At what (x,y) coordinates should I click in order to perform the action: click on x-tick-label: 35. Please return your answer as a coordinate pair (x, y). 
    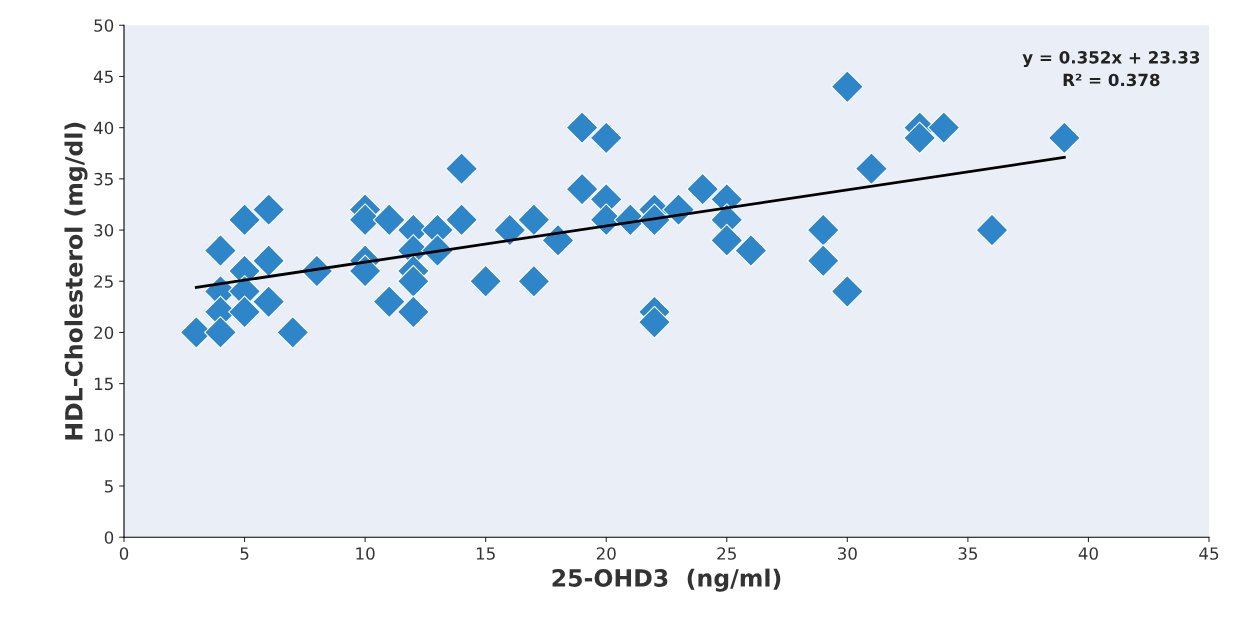
    Looking at the image, I should click on (968, 553).